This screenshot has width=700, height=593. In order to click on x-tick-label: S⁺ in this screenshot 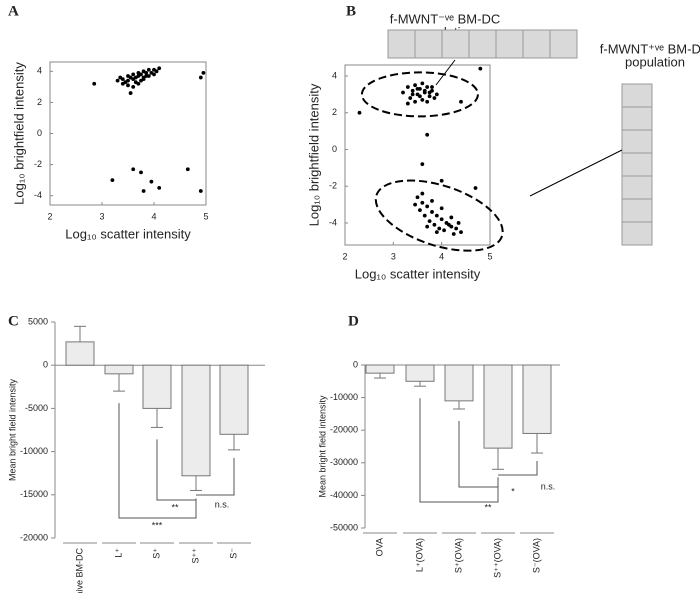, I will do `click(156, 553)`.